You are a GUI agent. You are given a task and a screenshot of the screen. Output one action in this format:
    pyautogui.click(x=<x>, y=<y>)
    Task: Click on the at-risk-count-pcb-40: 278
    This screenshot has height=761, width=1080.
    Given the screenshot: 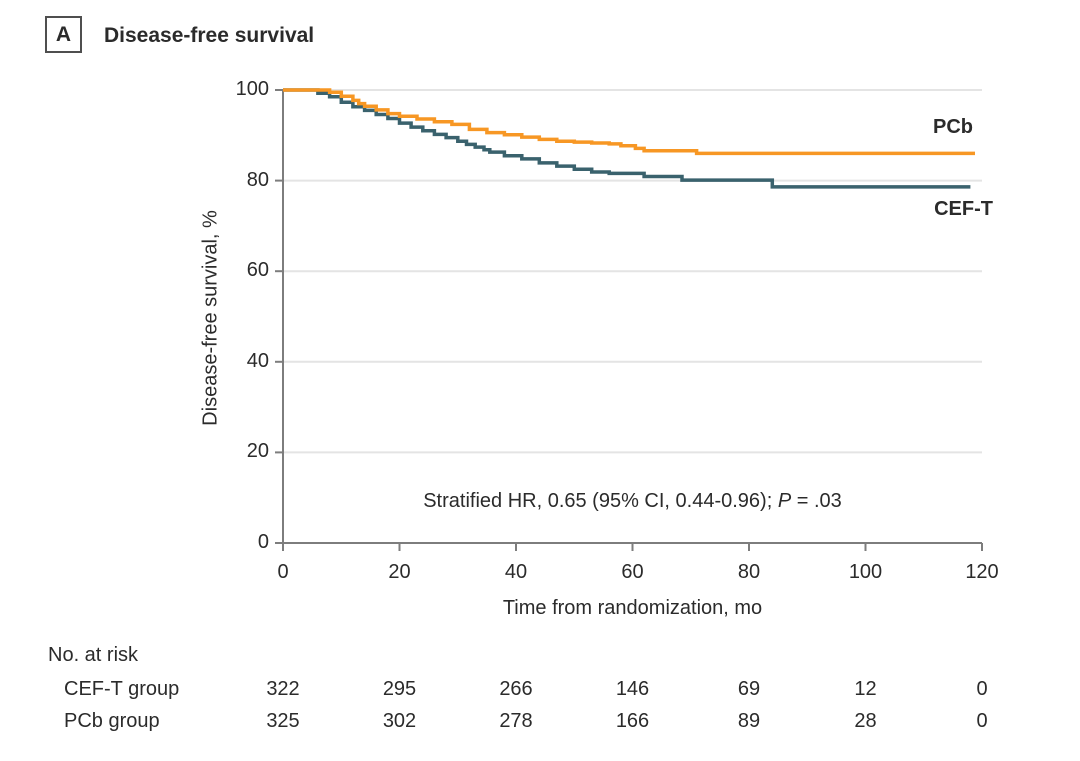 What is the action you would take?
    pyautogui.click(x=516, y=721)
    